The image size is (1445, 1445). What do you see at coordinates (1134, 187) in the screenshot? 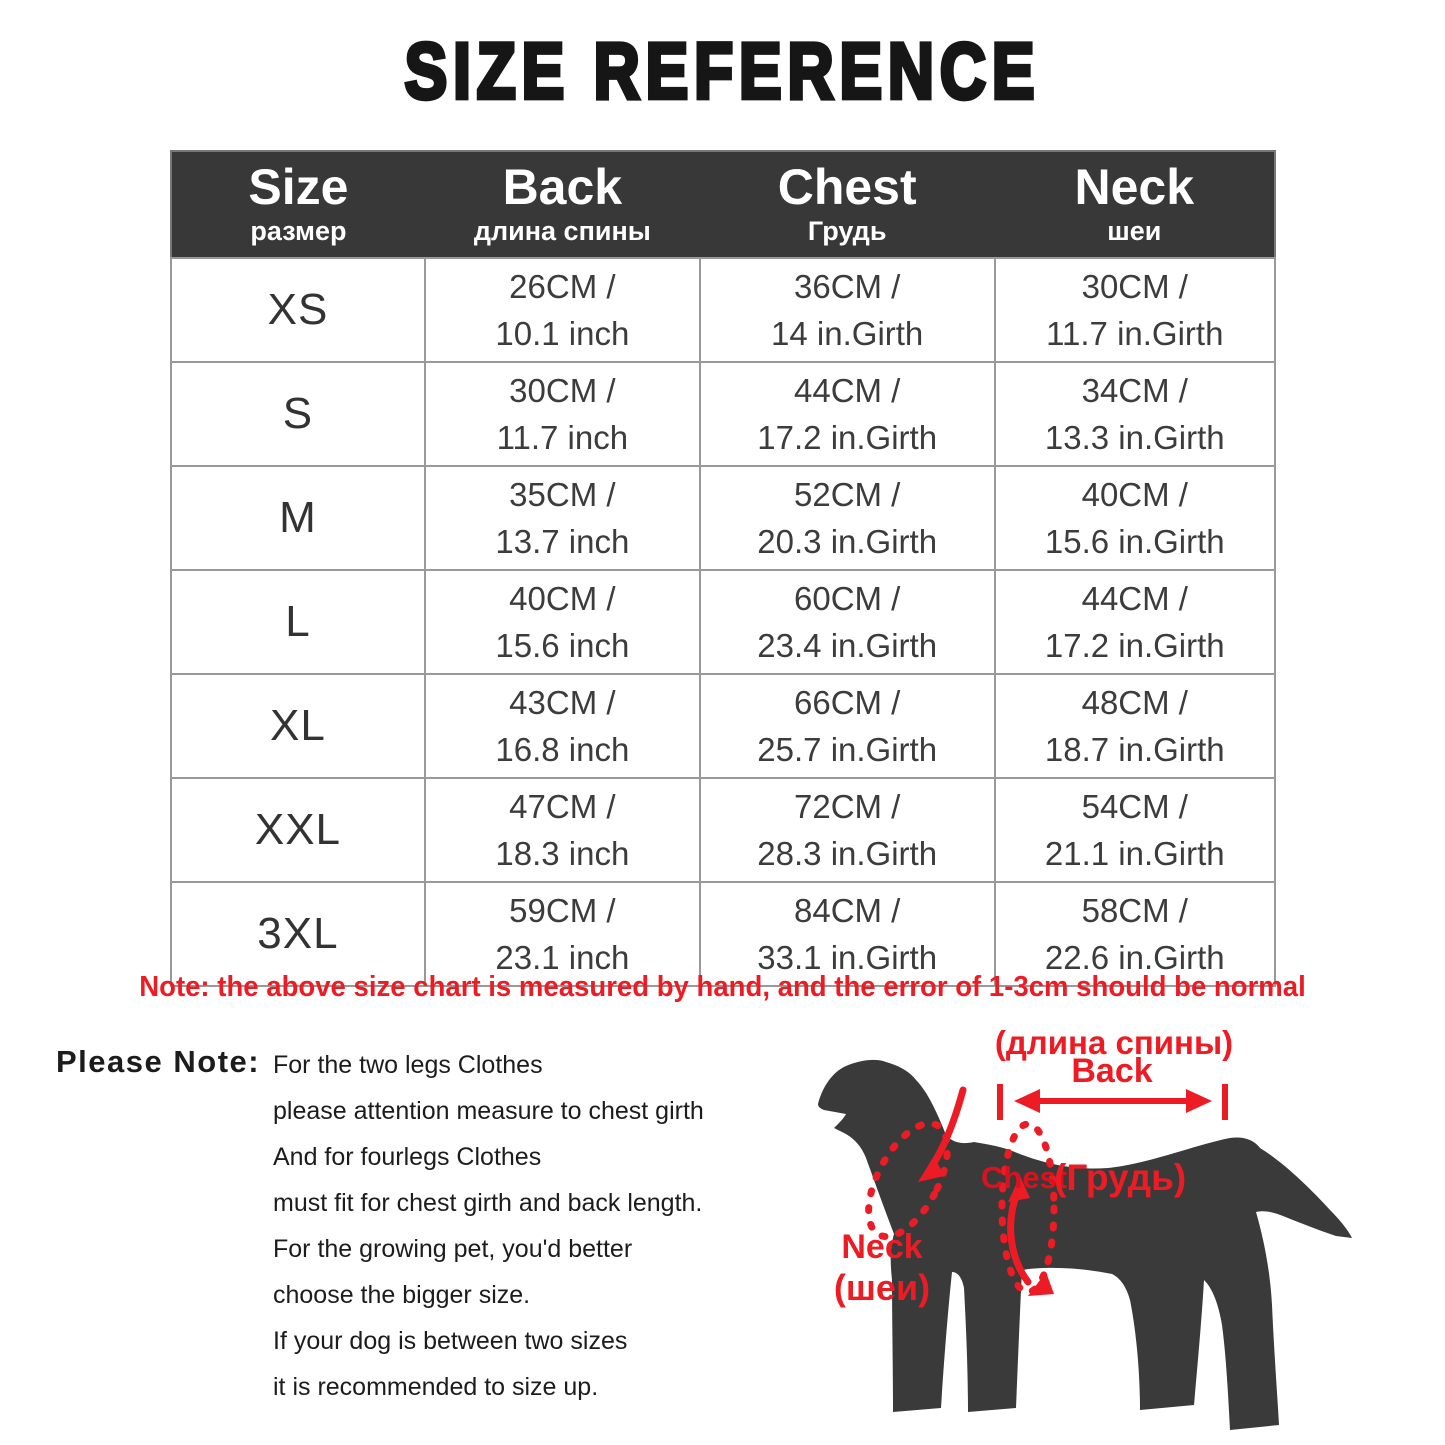
I see `header-neck-en: Neck` at bounding box center [1134, 187].